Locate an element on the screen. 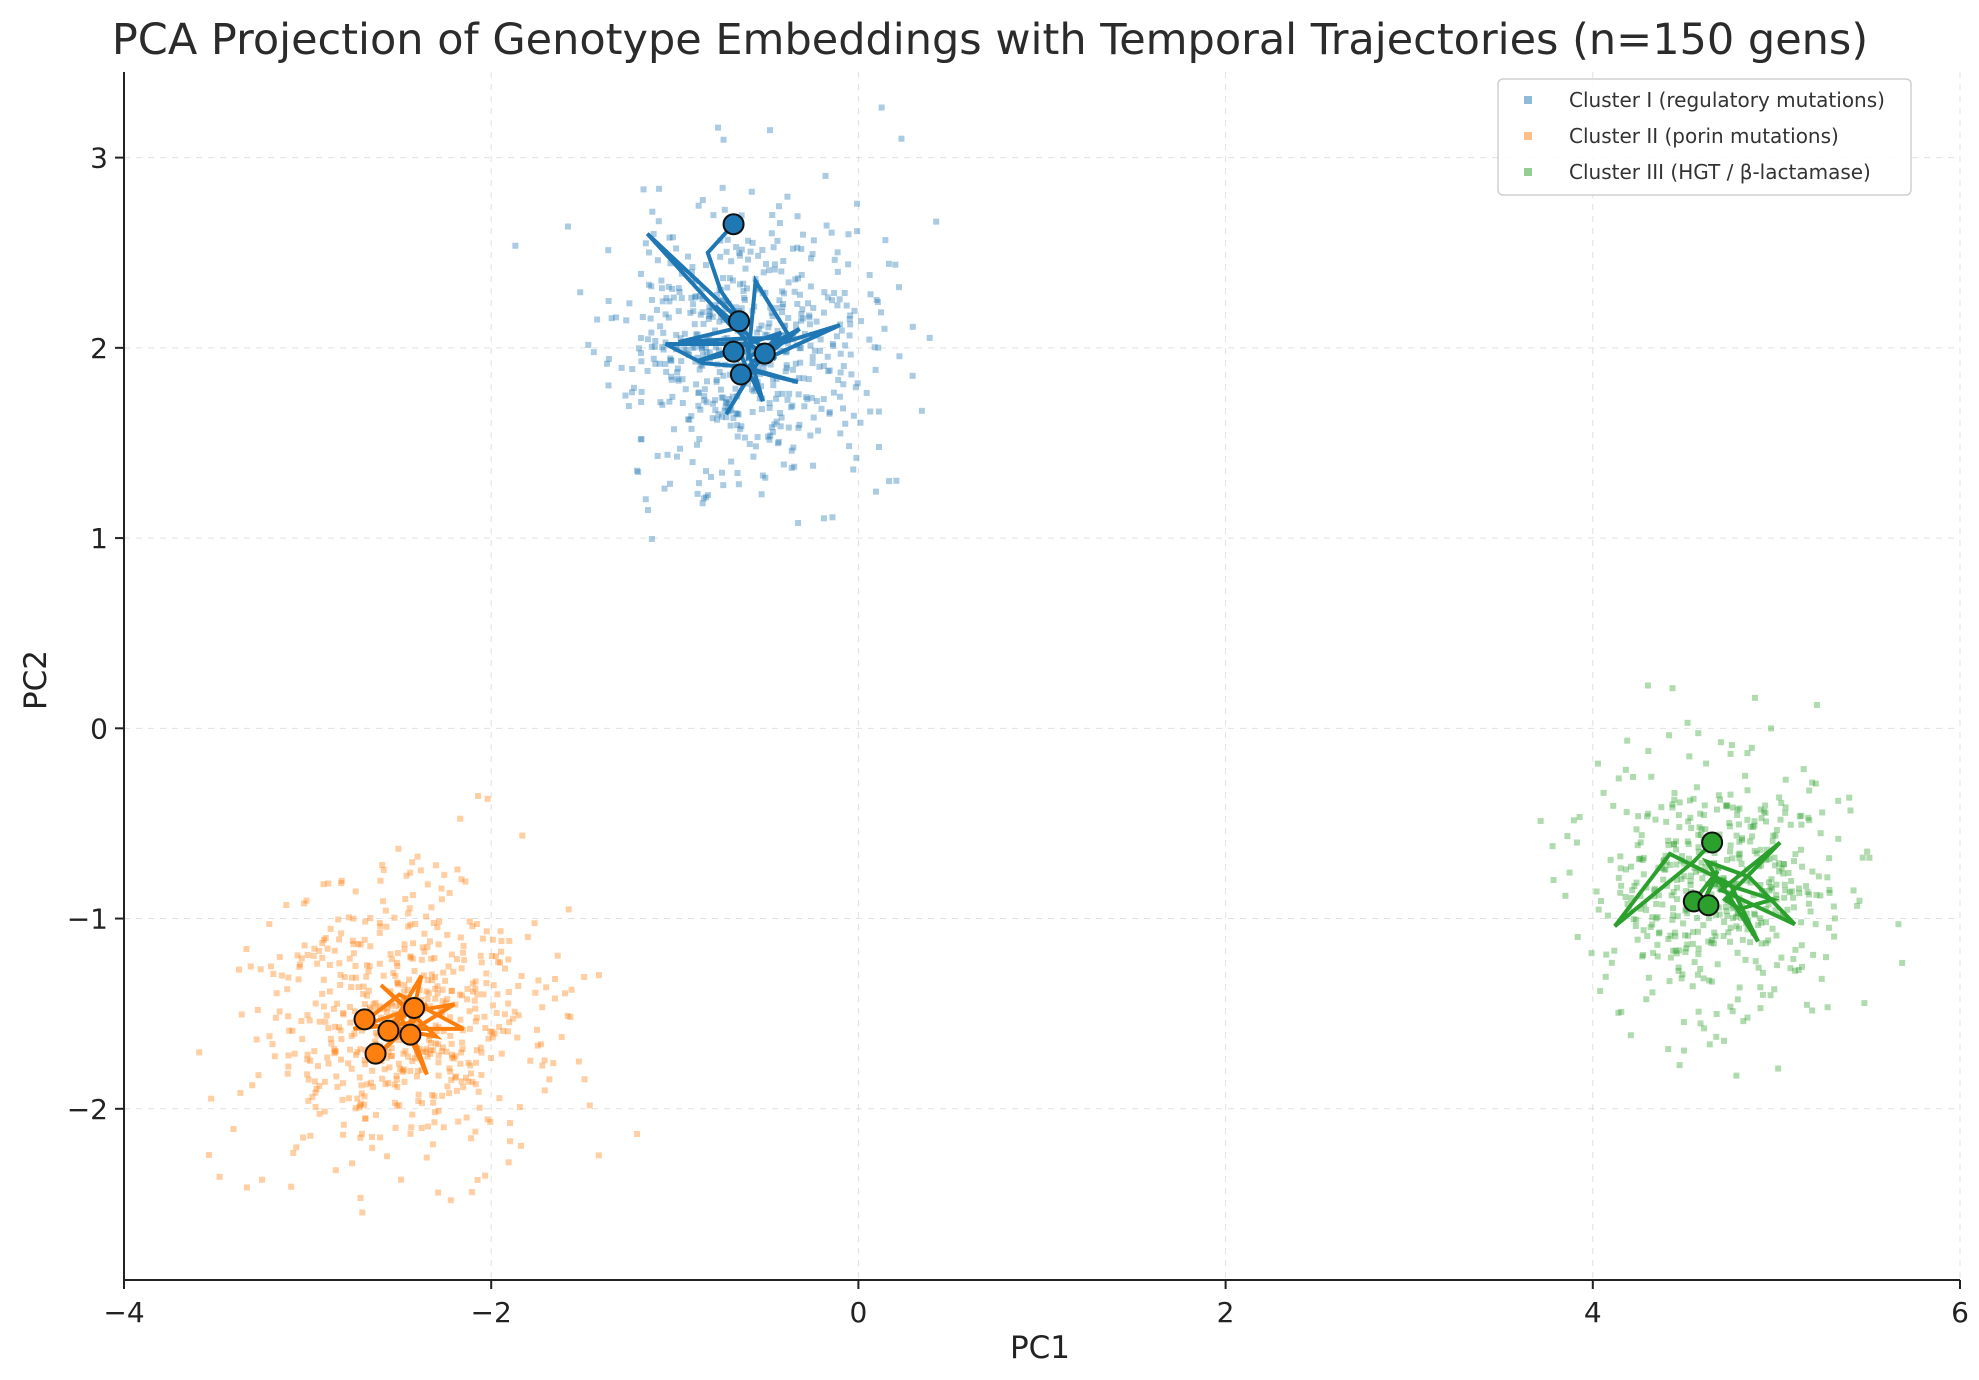 The height and width of the screenshot is (1380, 1979). x-tick-label: 0 is located at coordinates (858, 1312).